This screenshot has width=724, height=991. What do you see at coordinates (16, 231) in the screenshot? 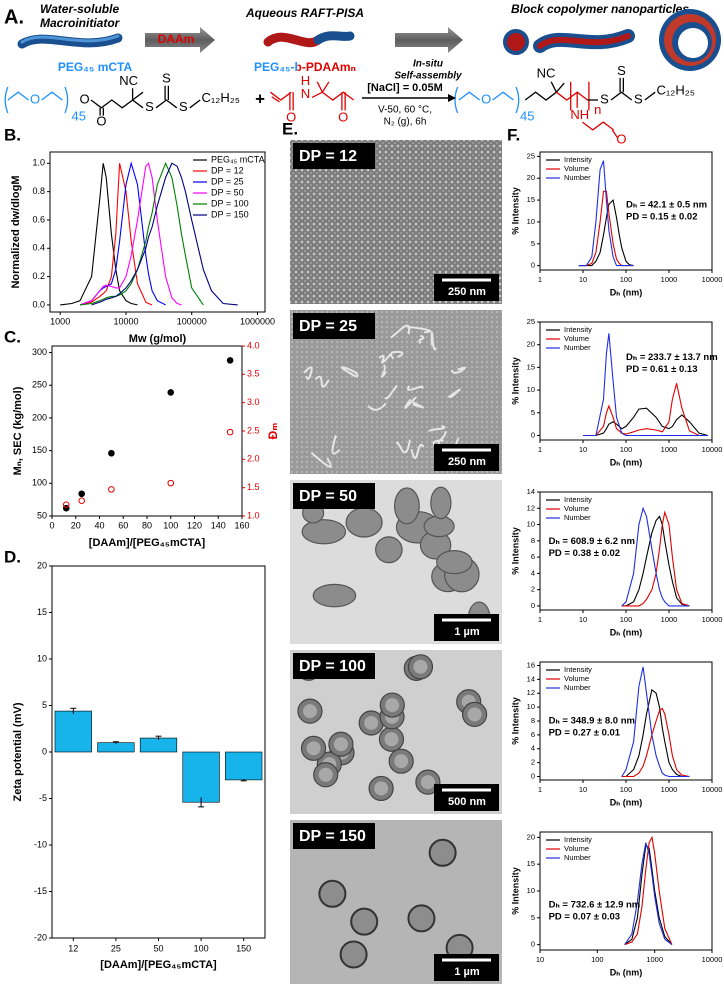
I see `y-axis-label: Normalized dw/dlogM` at bounding box center [16, 231].